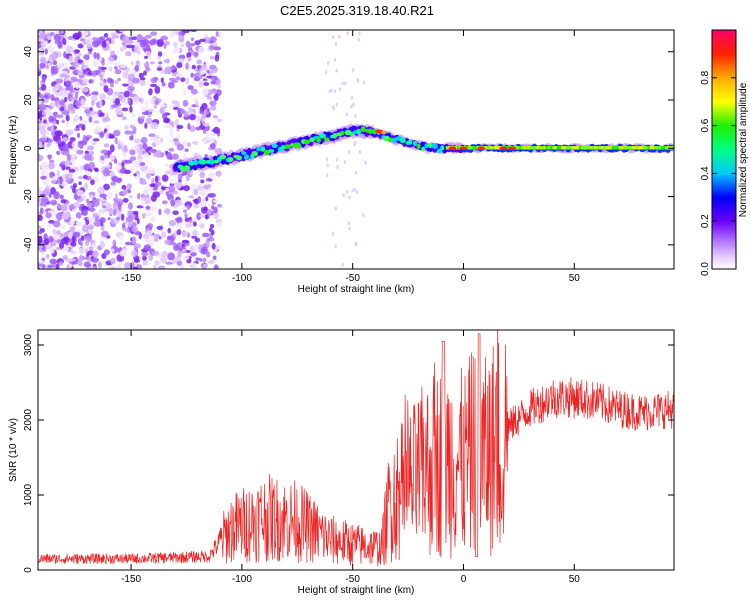 The height and width of the screenshot is (600, 750). I want to click on trace-peak, so click(503, 148).